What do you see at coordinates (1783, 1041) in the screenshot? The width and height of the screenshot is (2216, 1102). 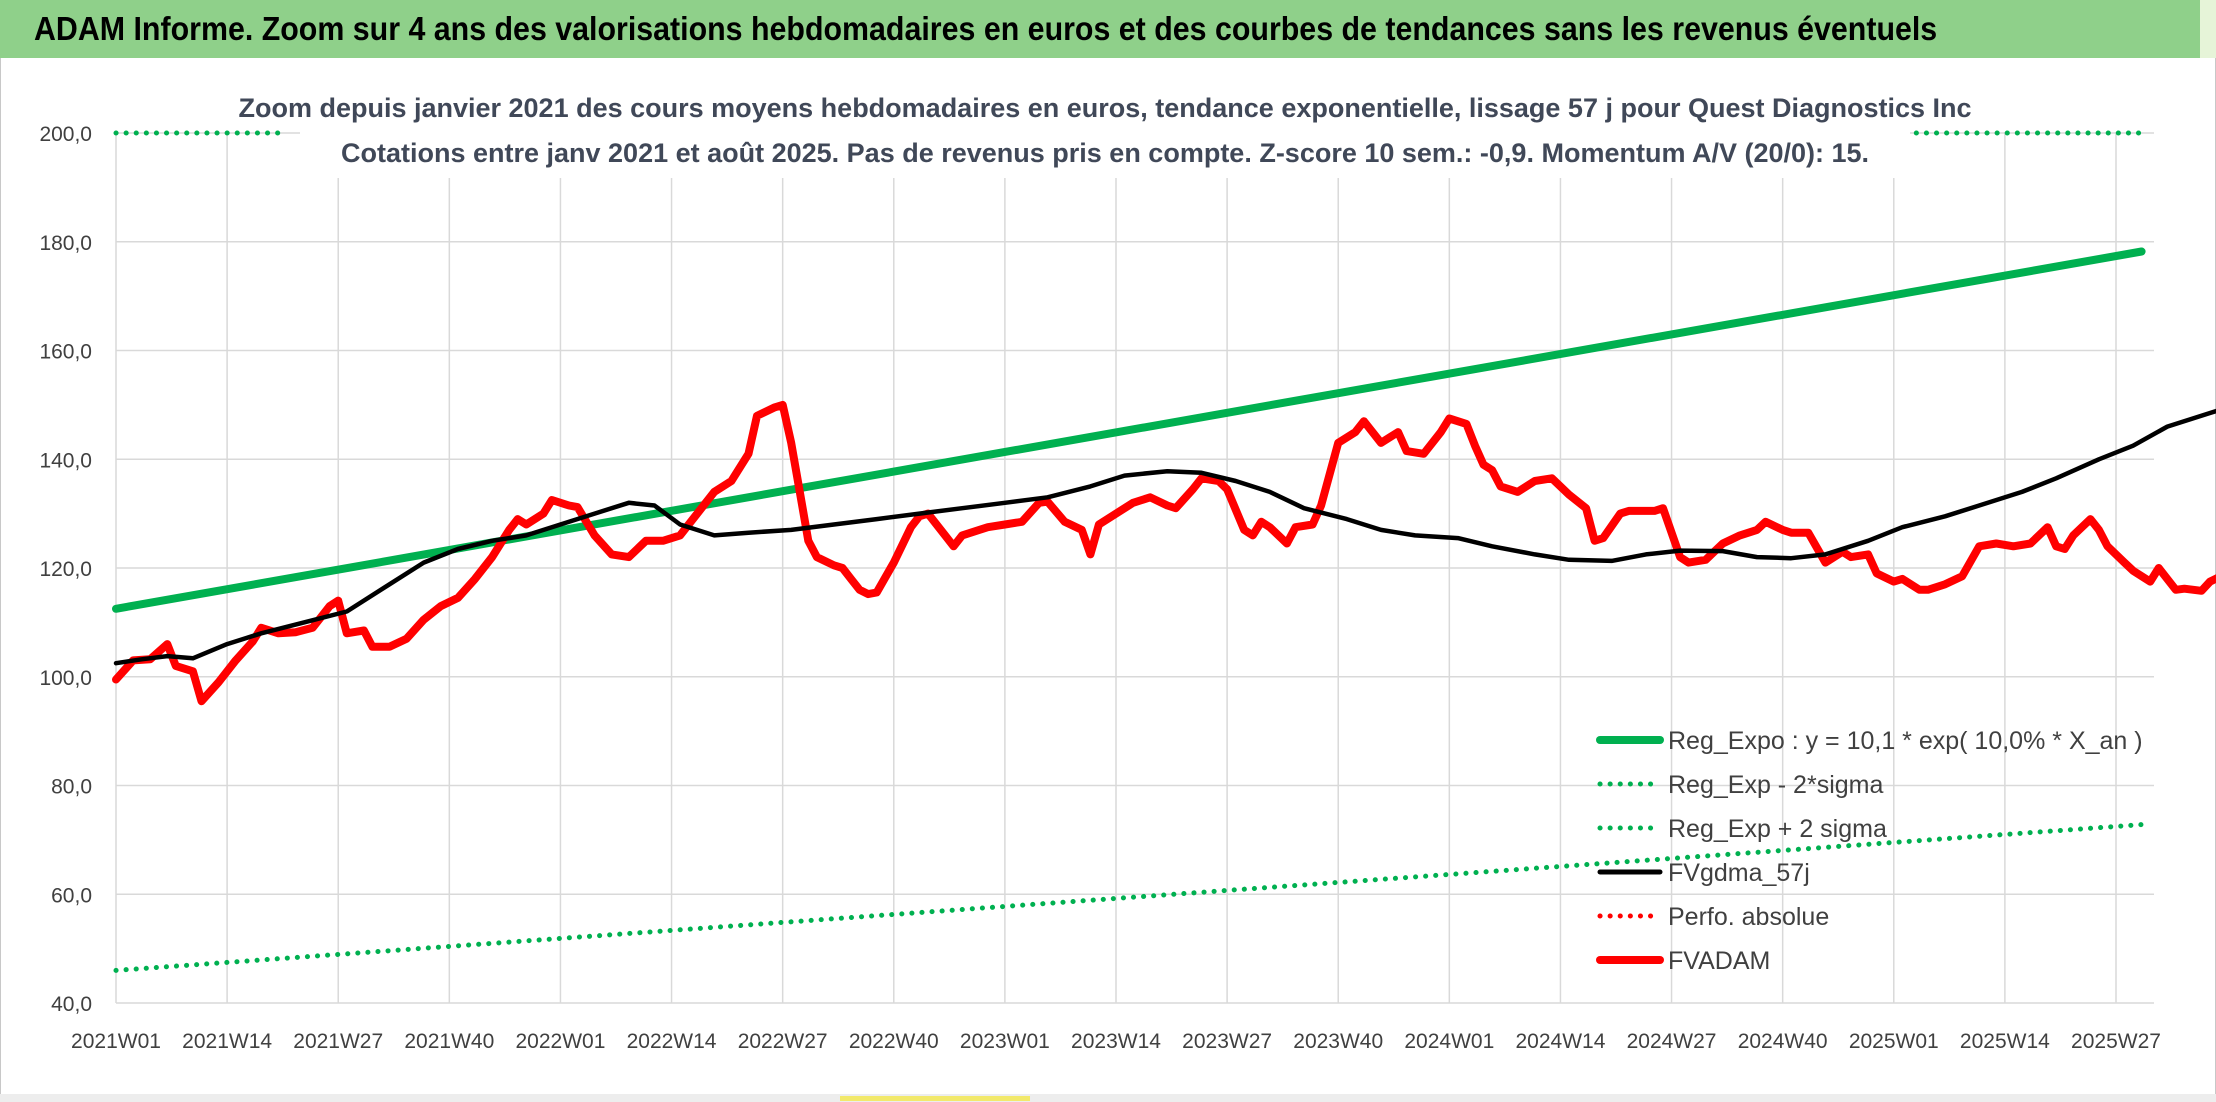 I see `x-tick-label: 2024W40` at bounding box center [1783, 1041].